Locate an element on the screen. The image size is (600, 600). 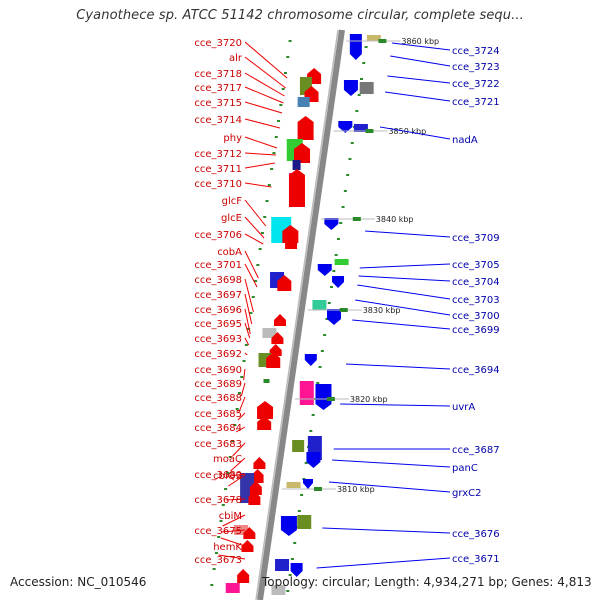
gene-label-left: cce_3673 is located at coordinates (218, 560).